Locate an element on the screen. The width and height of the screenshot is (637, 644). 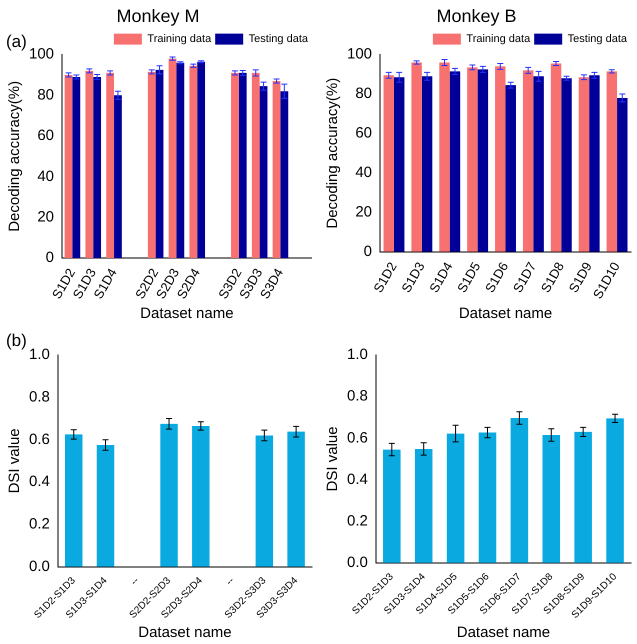
chart-title: Monkey M is located at coordinates (158, 16).